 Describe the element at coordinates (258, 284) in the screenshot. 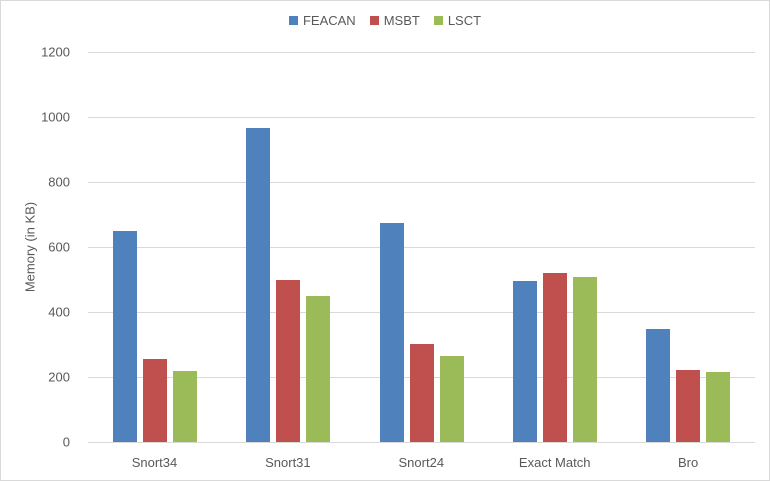

I see `bar-feacan-snort31` at that location.